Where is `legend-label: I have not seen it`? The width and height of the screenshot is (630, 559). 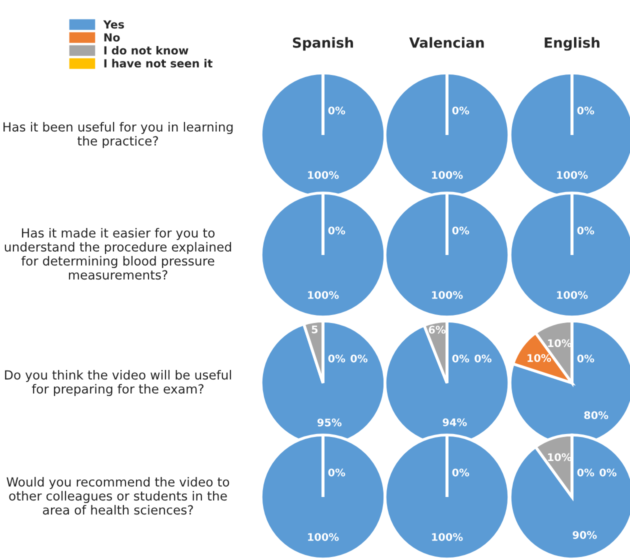
legend-label: I have not seen it is located at coordinates (158, 63).